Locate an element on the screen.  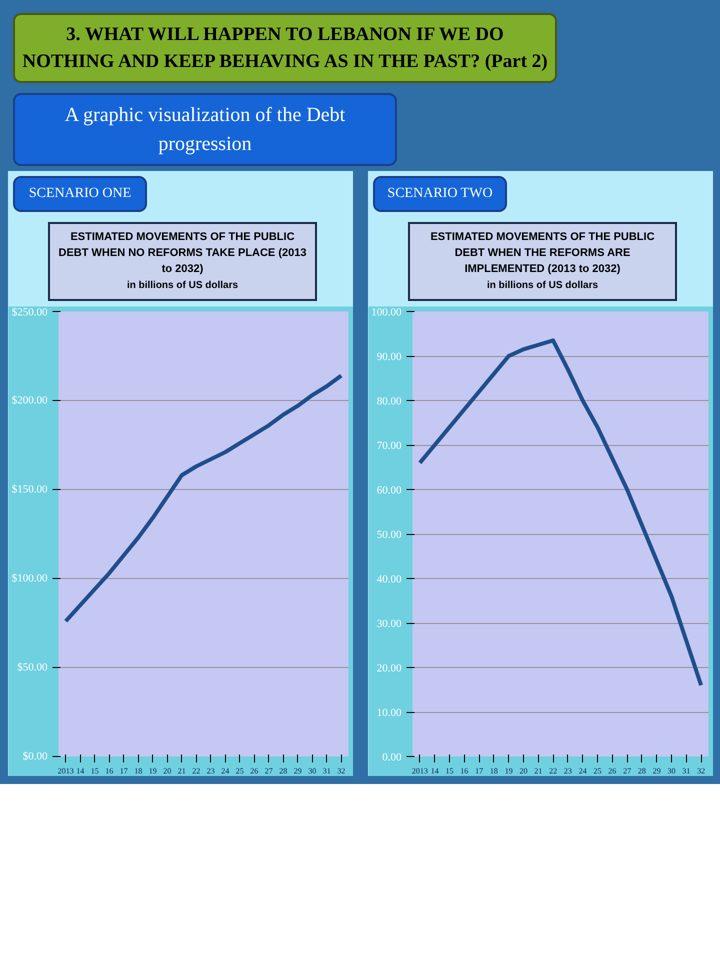
text: 3. WHAT WILL HAPPEN TO LEBANON IF WE DO NOTHING AND KEEP BEHAVING AS IN THE PAST? (Part 2) is located at coordinates (285, 48).